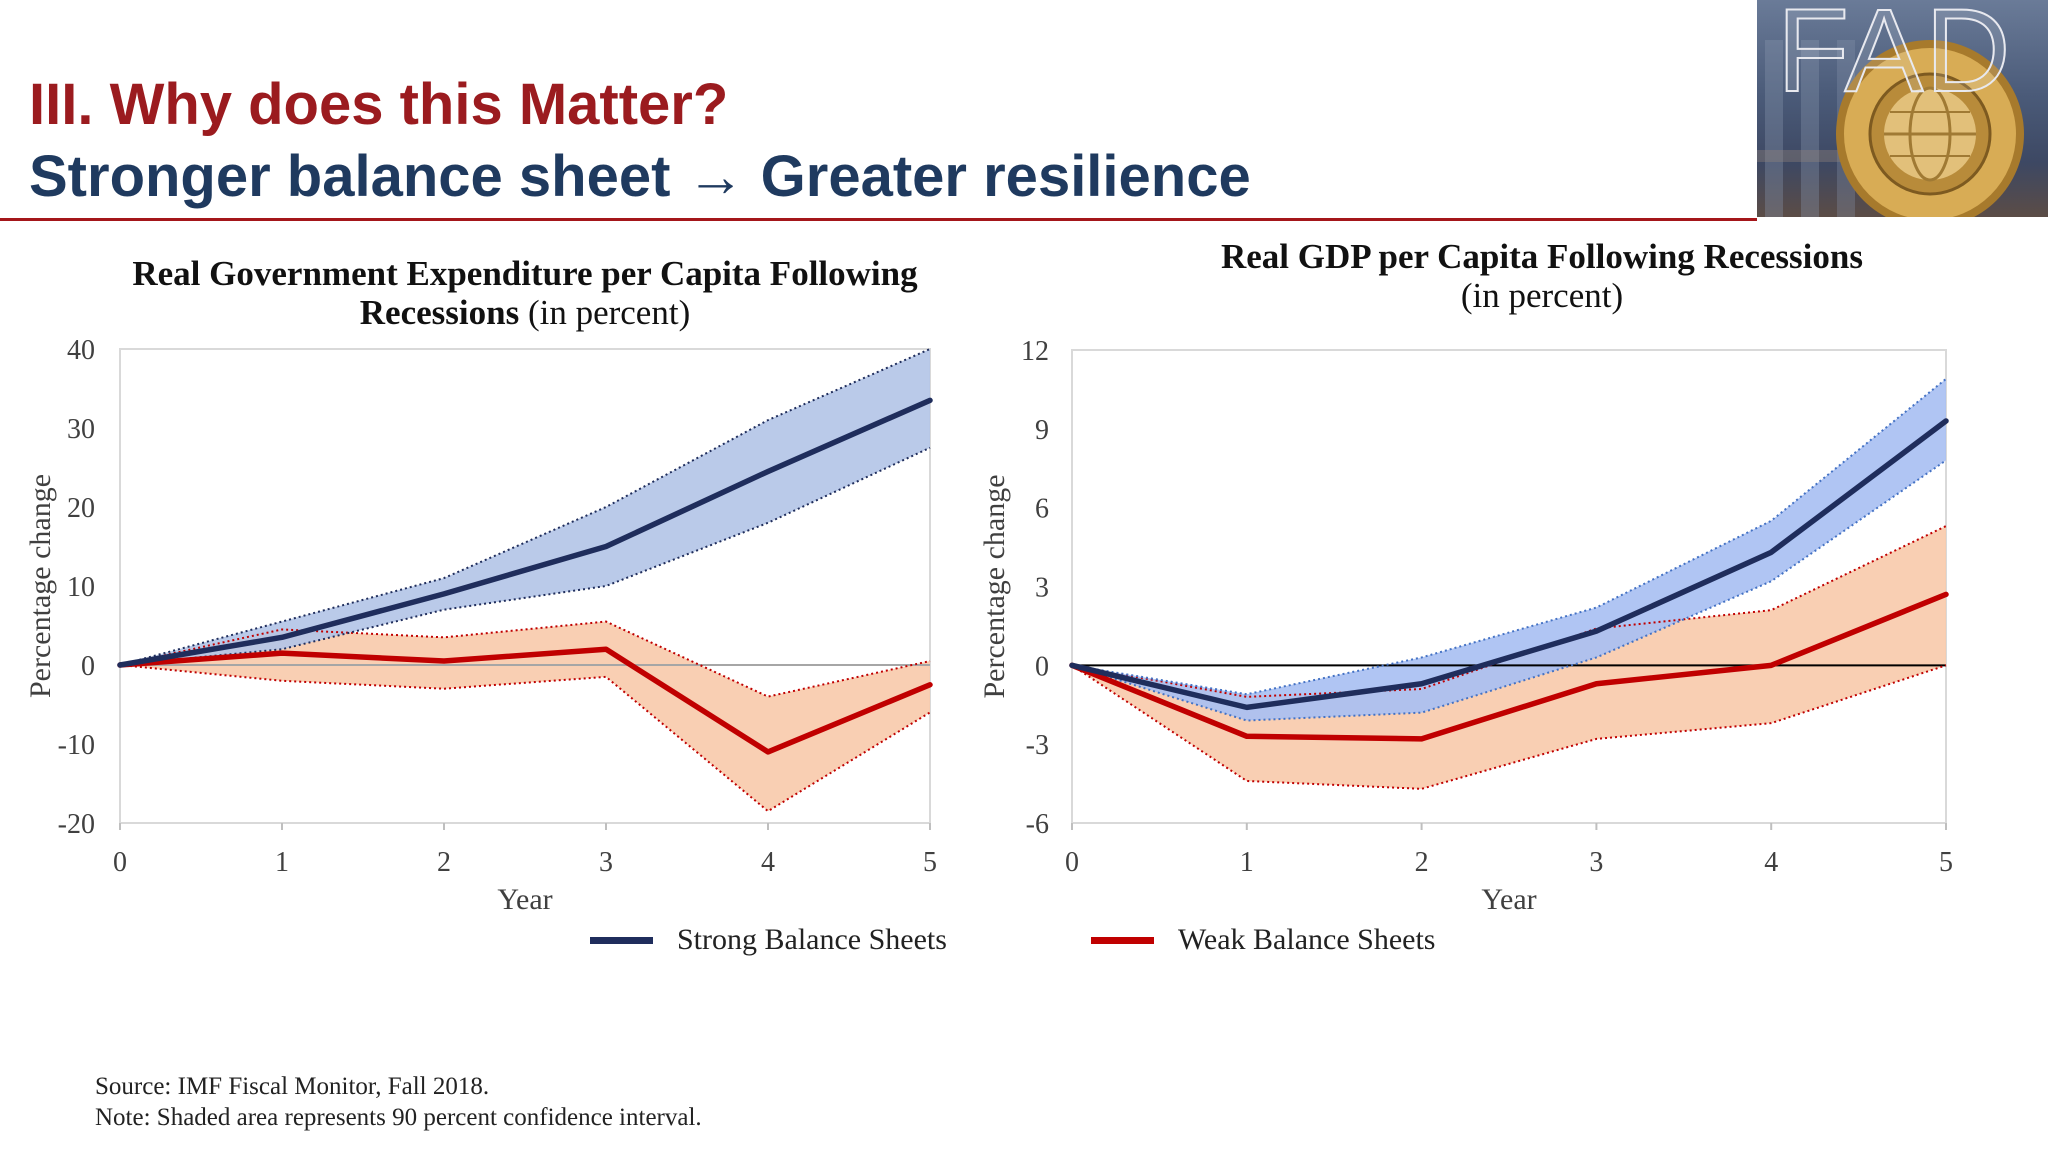 The height and width of the screenshot is (1152, 2048). I want to click on y-tick-label: 3, so click(1042, 588).